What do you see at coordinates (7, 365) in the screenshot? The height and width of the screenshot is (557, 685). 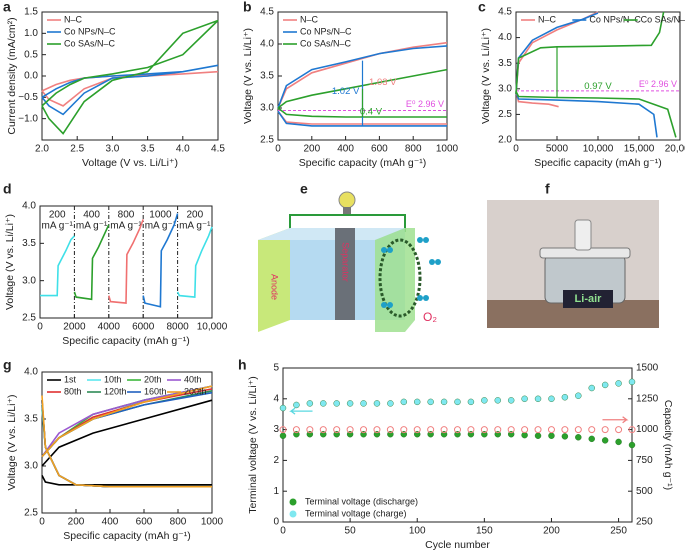 I see `panel-label: g` at bounding box center [7, 365].